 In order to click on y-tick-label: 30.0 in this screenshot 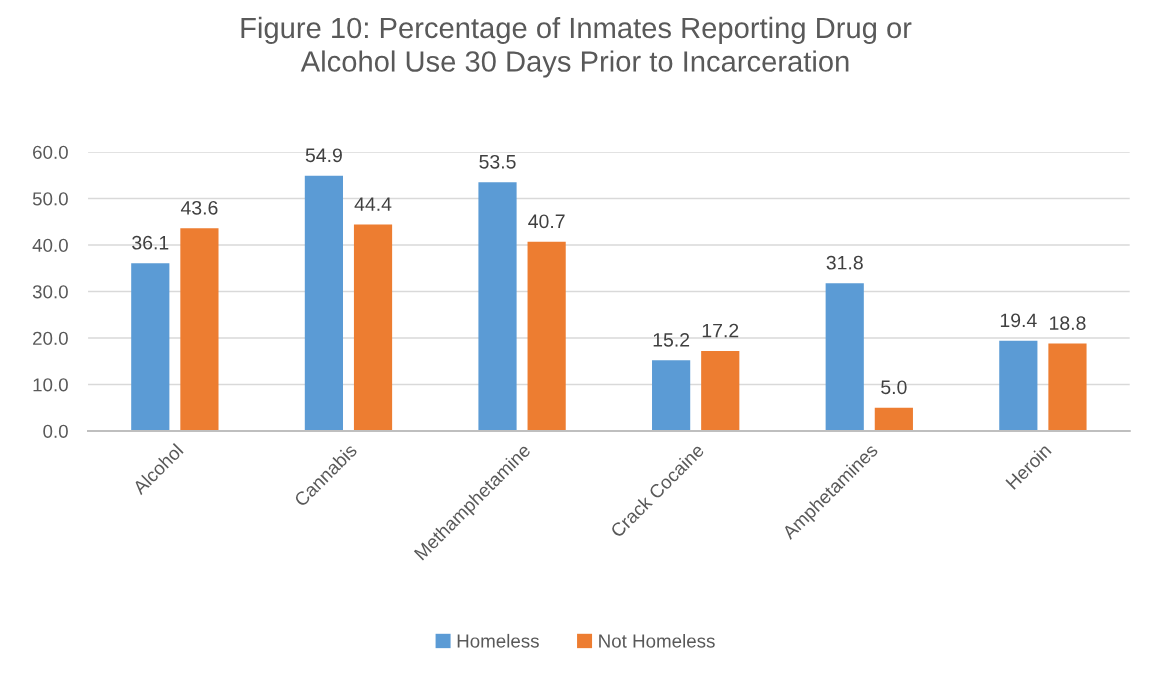, I will do `click(50, 292)`.